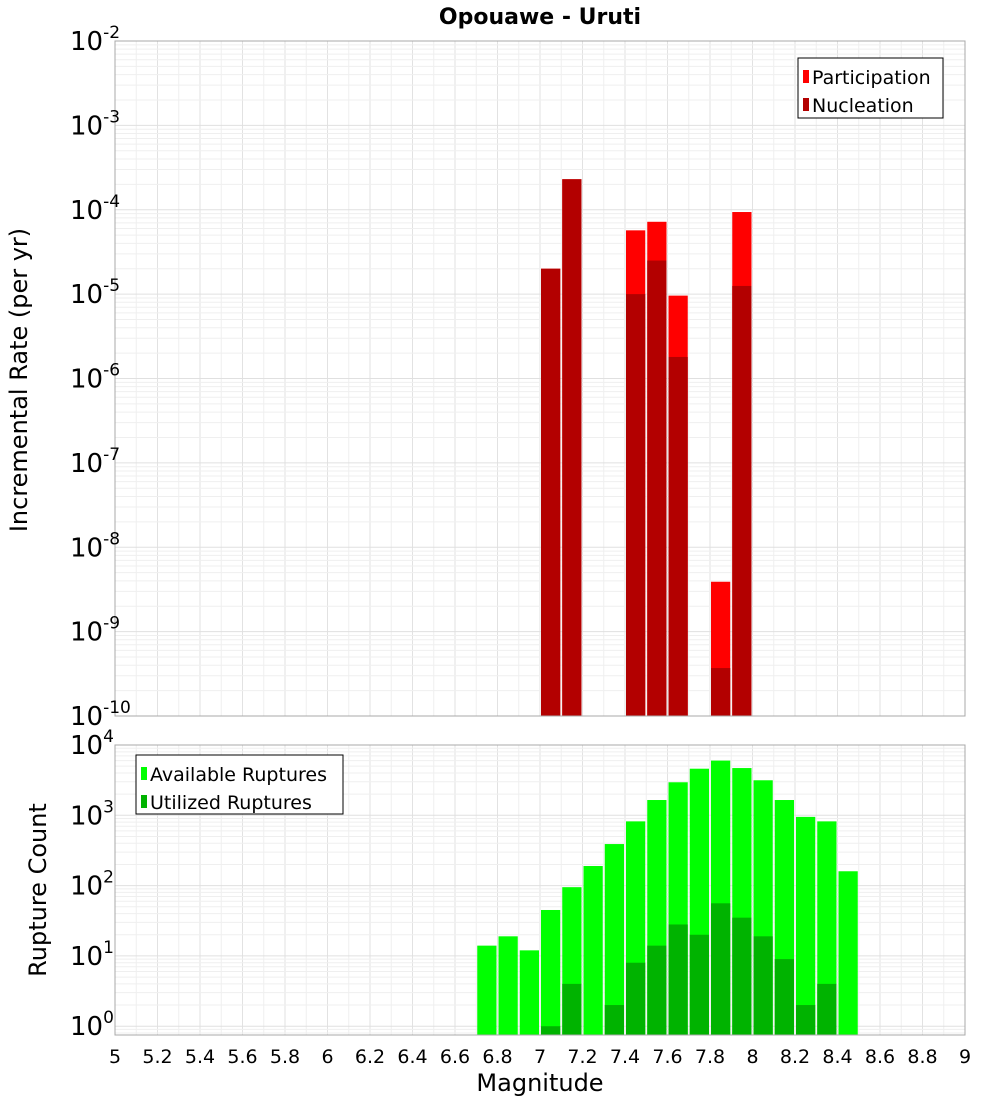 The width and height of the screenshot is (1000, 1104). What do you see at coordinates (871, 78) in the screenshot?
I see `legend-label: Participation` at bounding box center [871, 78].